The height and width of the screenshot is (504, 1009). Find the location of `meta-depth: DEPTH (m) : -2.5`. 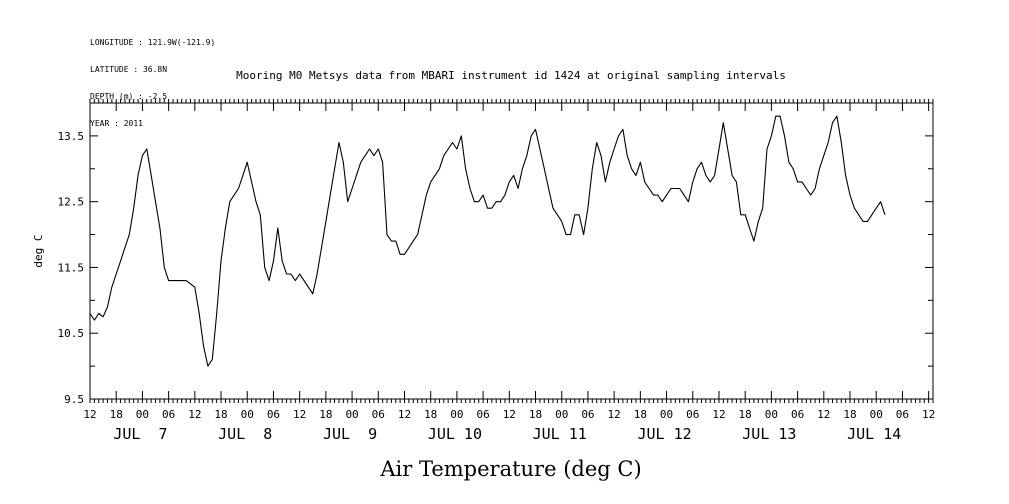

meta-depth: DEPTH (m) : -2.5 is located at coordinates (129, 96).